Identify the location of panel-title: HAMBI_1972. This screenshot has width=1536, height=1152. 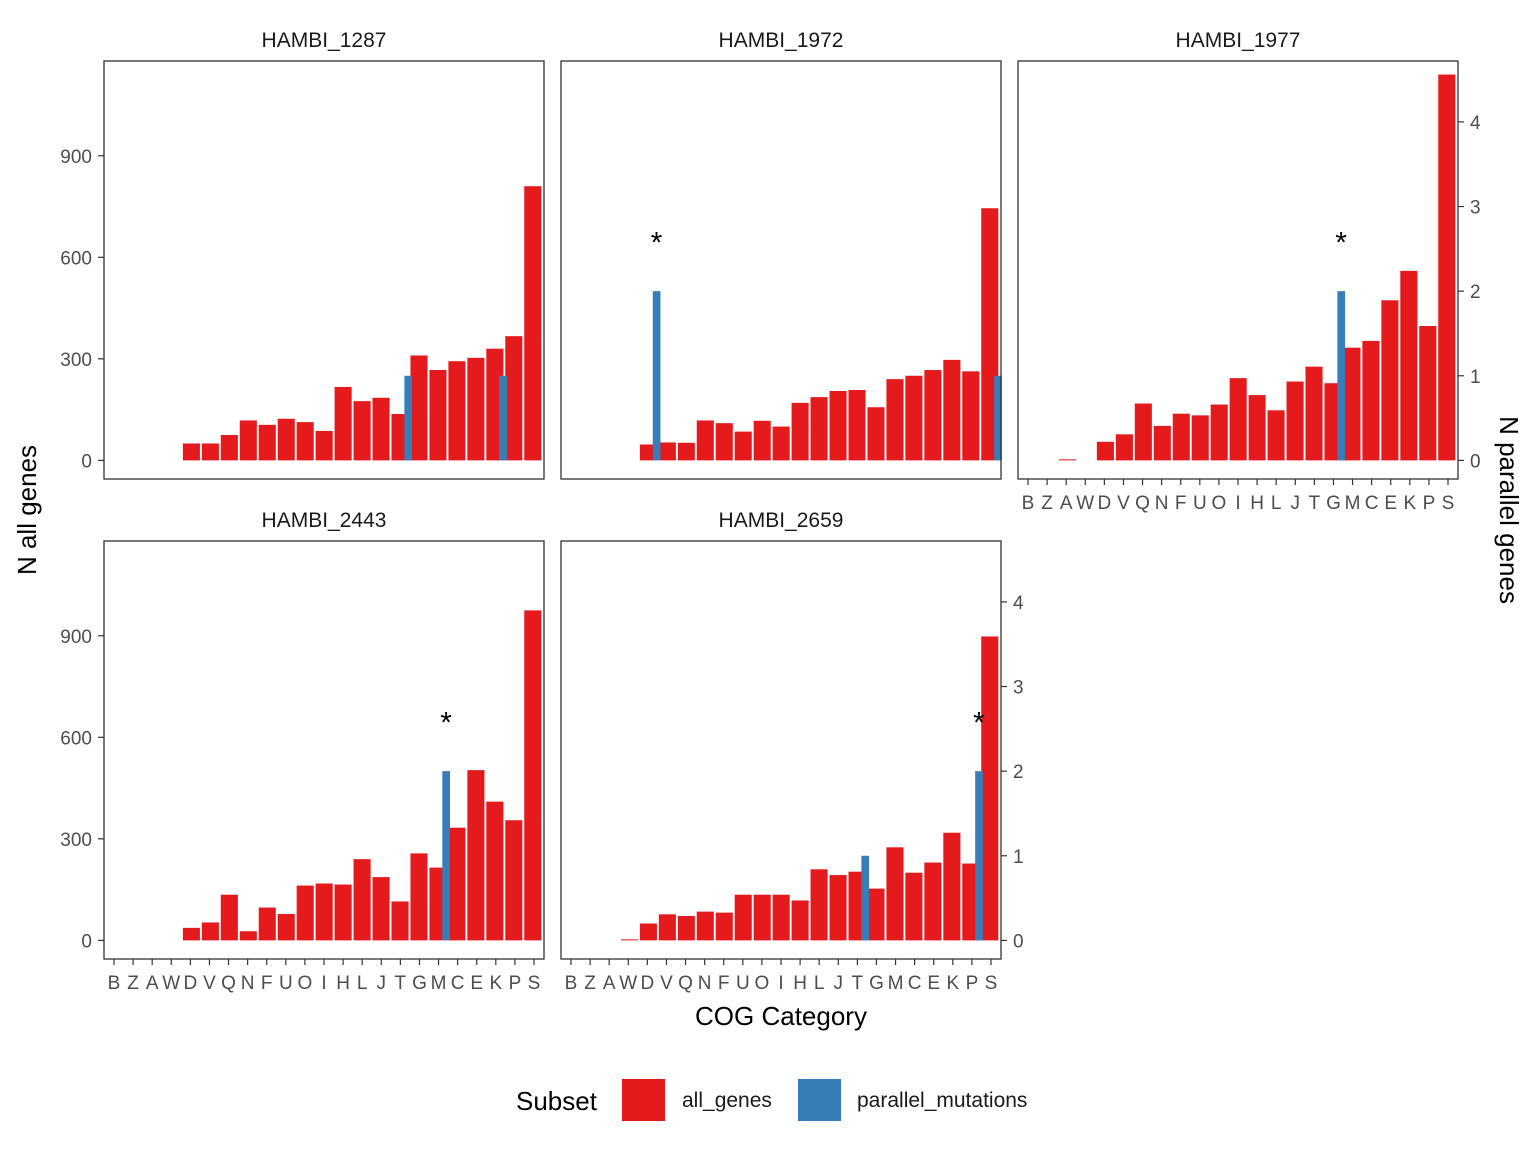
(781, 40).